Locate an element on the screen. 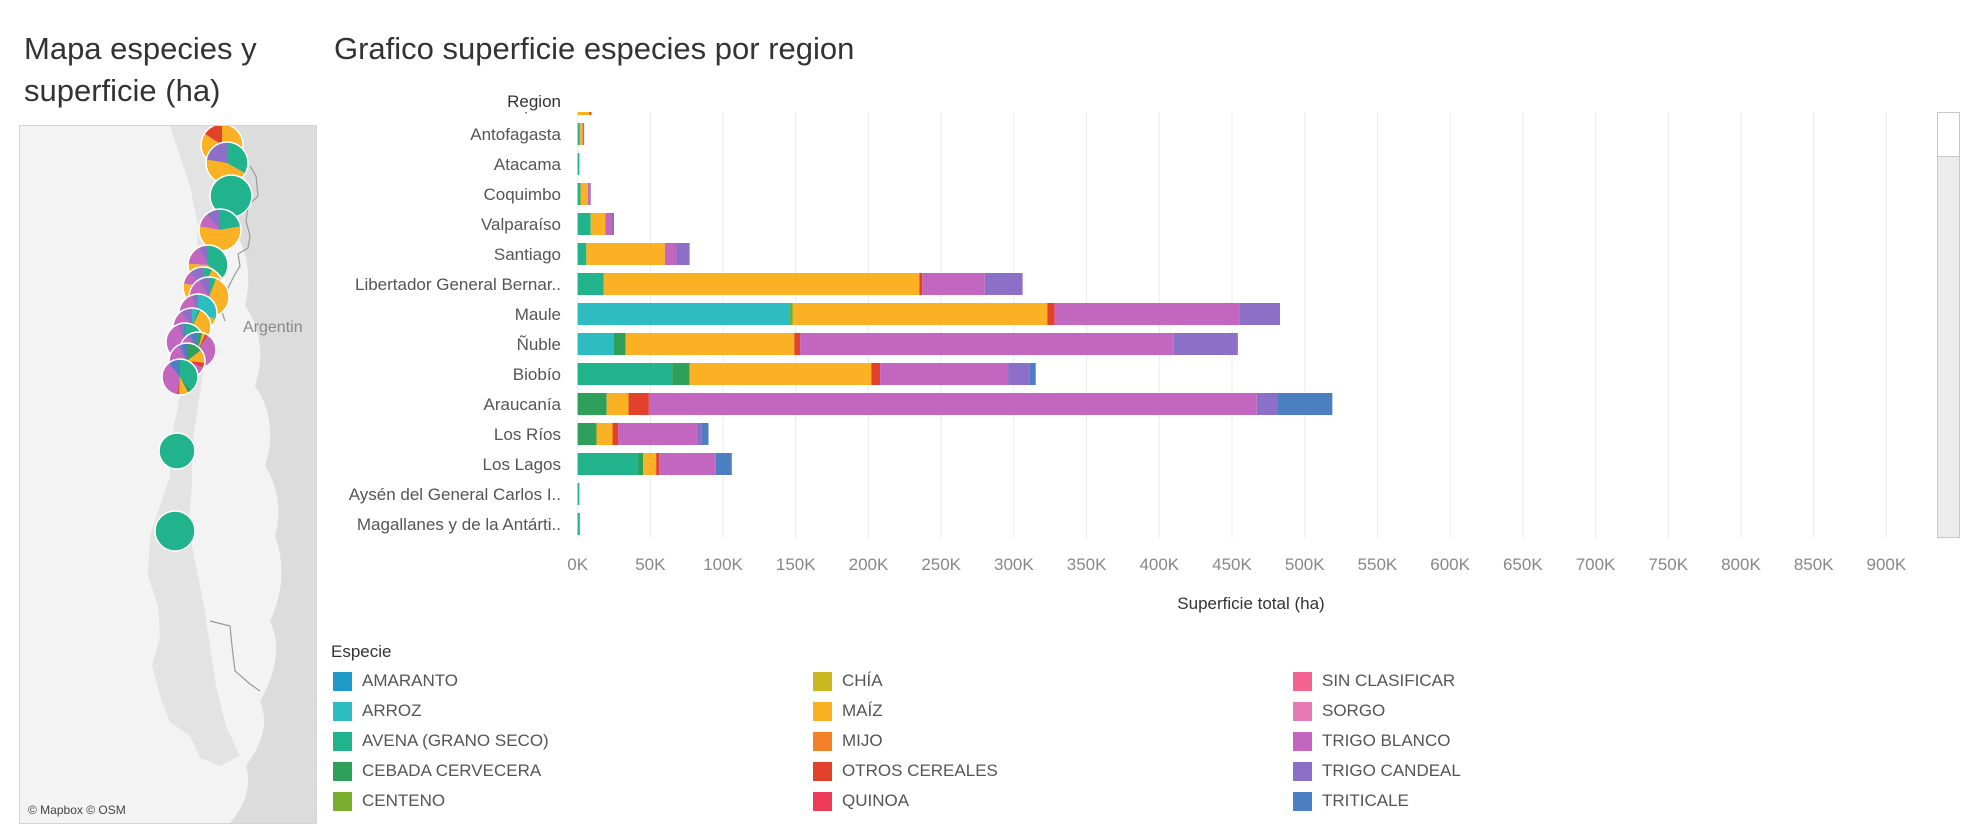 The image size is (1979, 839). x-tick-label: 600K is located at coordinates (1450, 564).